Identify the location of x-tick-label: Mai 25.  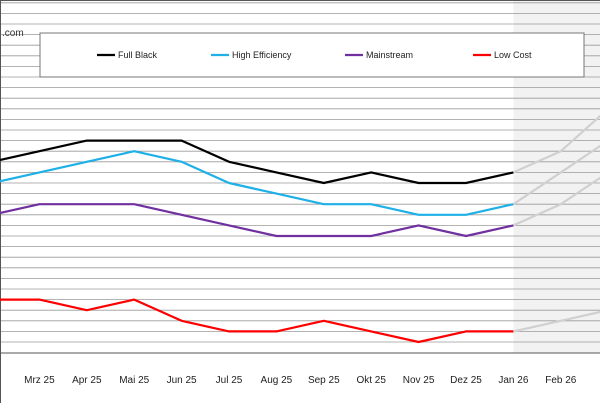
(134, 380).